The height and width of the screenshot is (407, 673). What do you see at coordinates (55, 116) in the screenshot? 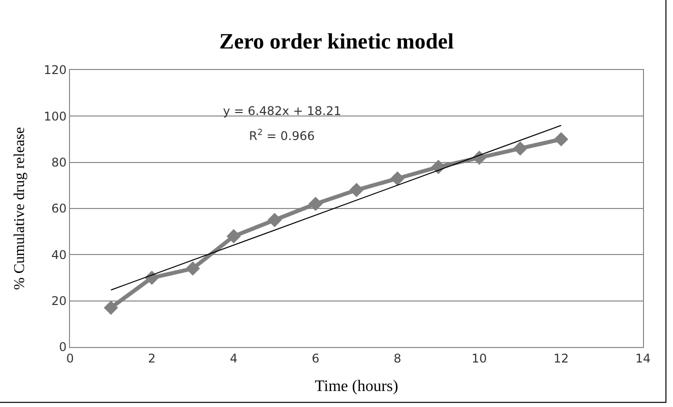
I see `y-tick-label: 100` at bounding box center [55, 116].